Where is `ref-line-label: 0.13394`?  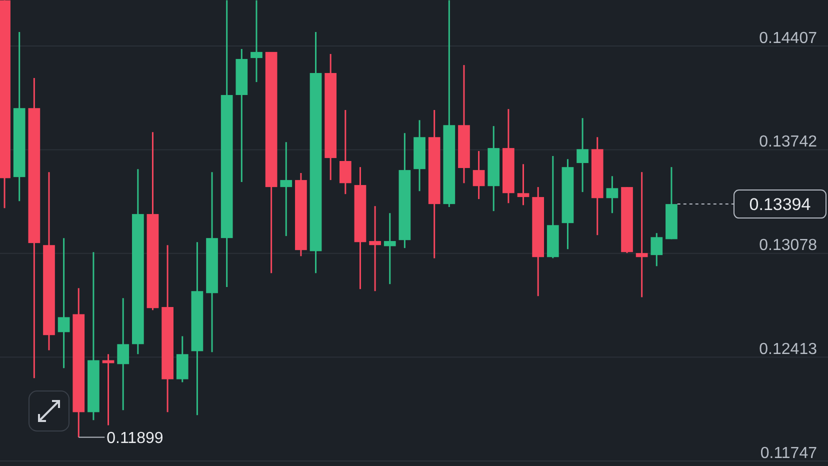 ref-line-label: 0.13394 is located at coordinates (780, 204).